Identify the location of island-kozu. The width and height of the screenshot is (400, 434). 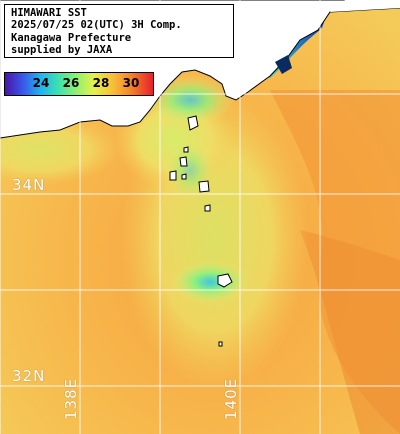
(184, 176).